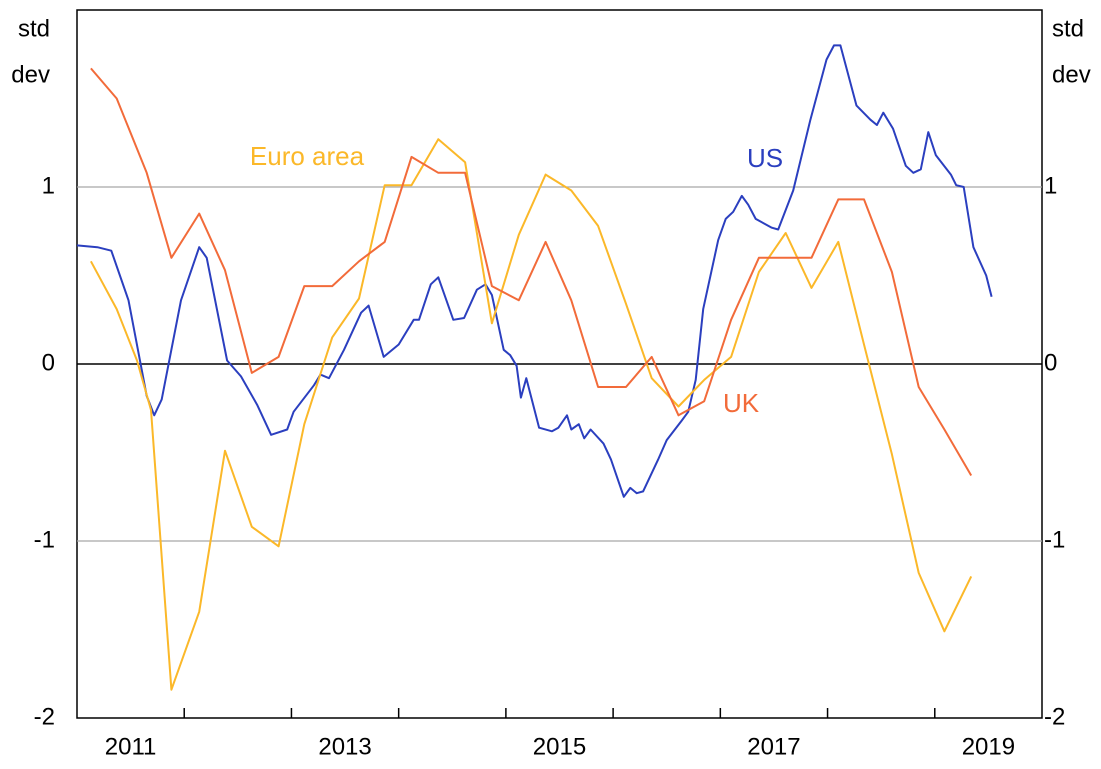 This screenshot has width=1101, height=769. I want to click on x-tick-label: 2017, so click(773, 746).